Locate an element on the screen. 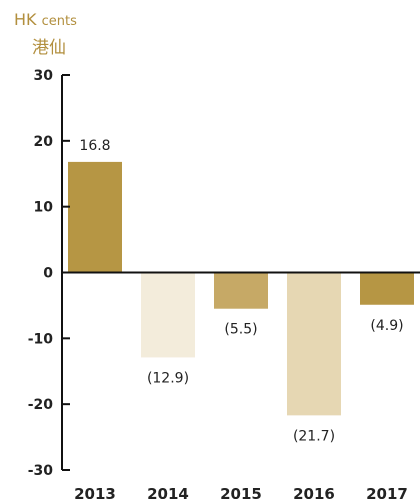 This screenshot has width=420, height=504. bar-2014 is located at coordinates (168, 315).